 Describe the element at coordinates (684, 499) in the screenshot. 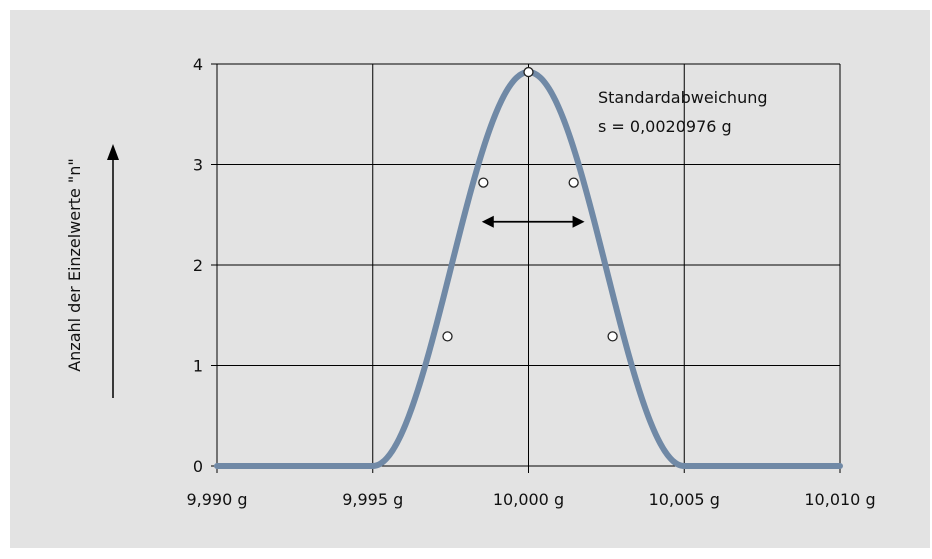

I see `x-tick-label: 10,005 g` at that location.